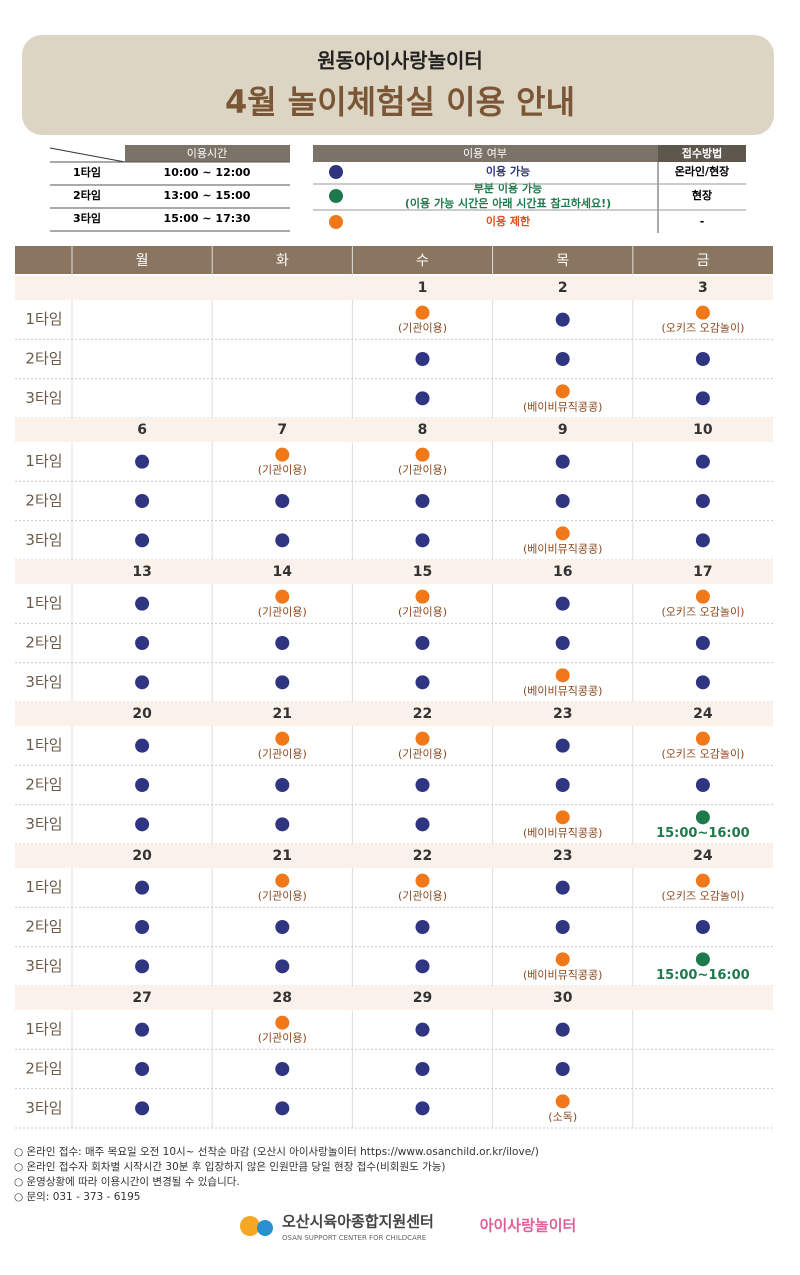  I want to click on date: 16, so click(562, 572).